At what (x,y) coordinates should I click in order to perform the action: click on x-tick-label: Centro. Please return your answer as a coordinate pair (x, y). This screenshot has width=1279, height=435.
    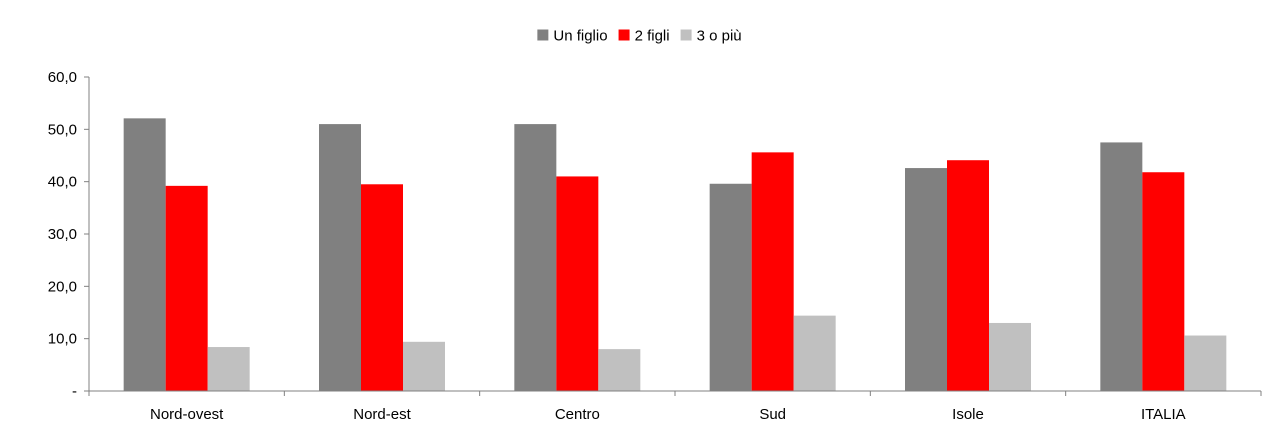
    Looking at the image, I should click on (577, 414).